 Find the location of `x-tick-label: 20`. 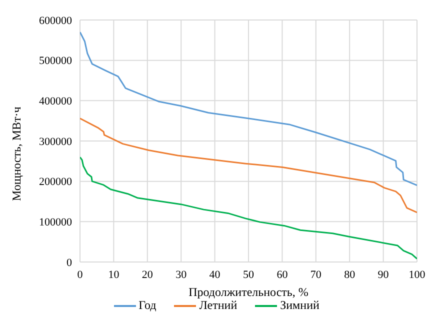

x-tick-label: 20 is located at coordinates (148, 274).